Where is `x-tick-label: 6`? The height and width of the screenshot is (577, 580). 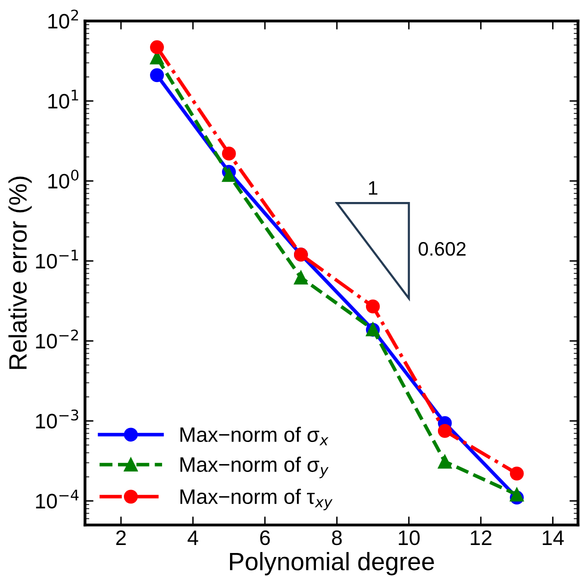 x-tick-label: 6 is located at coordinates (265, 538).